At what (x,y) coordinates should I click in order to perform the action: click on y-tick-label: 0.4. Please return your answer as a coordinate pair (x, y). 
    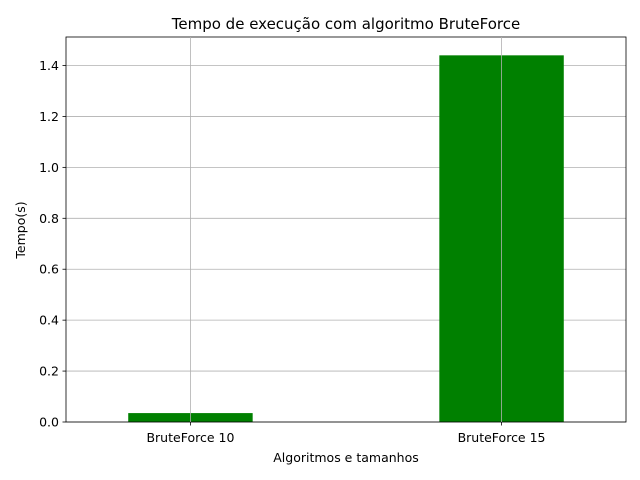
    Looking at the image, I should click on (49, 320).